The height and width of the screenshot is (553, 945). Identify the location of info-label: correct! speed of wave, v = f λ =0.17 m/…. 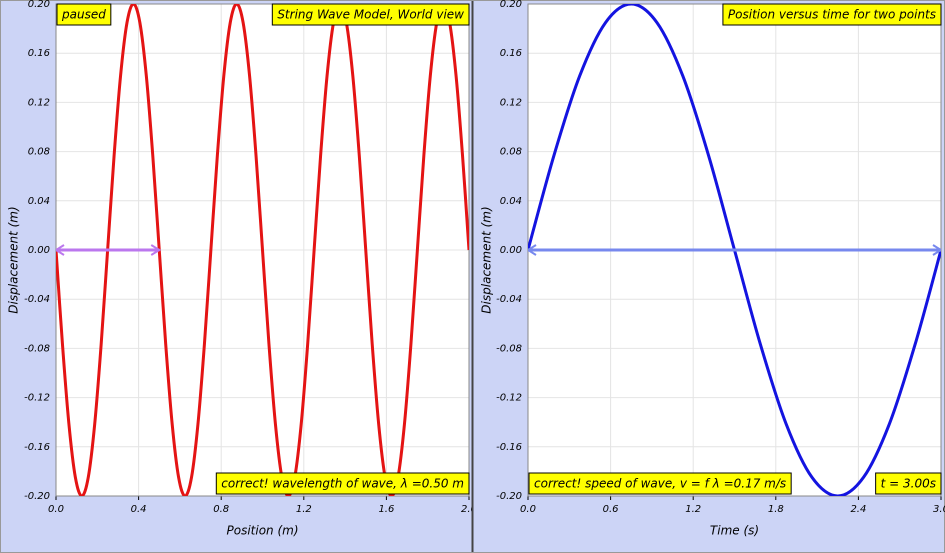
(660, 484).